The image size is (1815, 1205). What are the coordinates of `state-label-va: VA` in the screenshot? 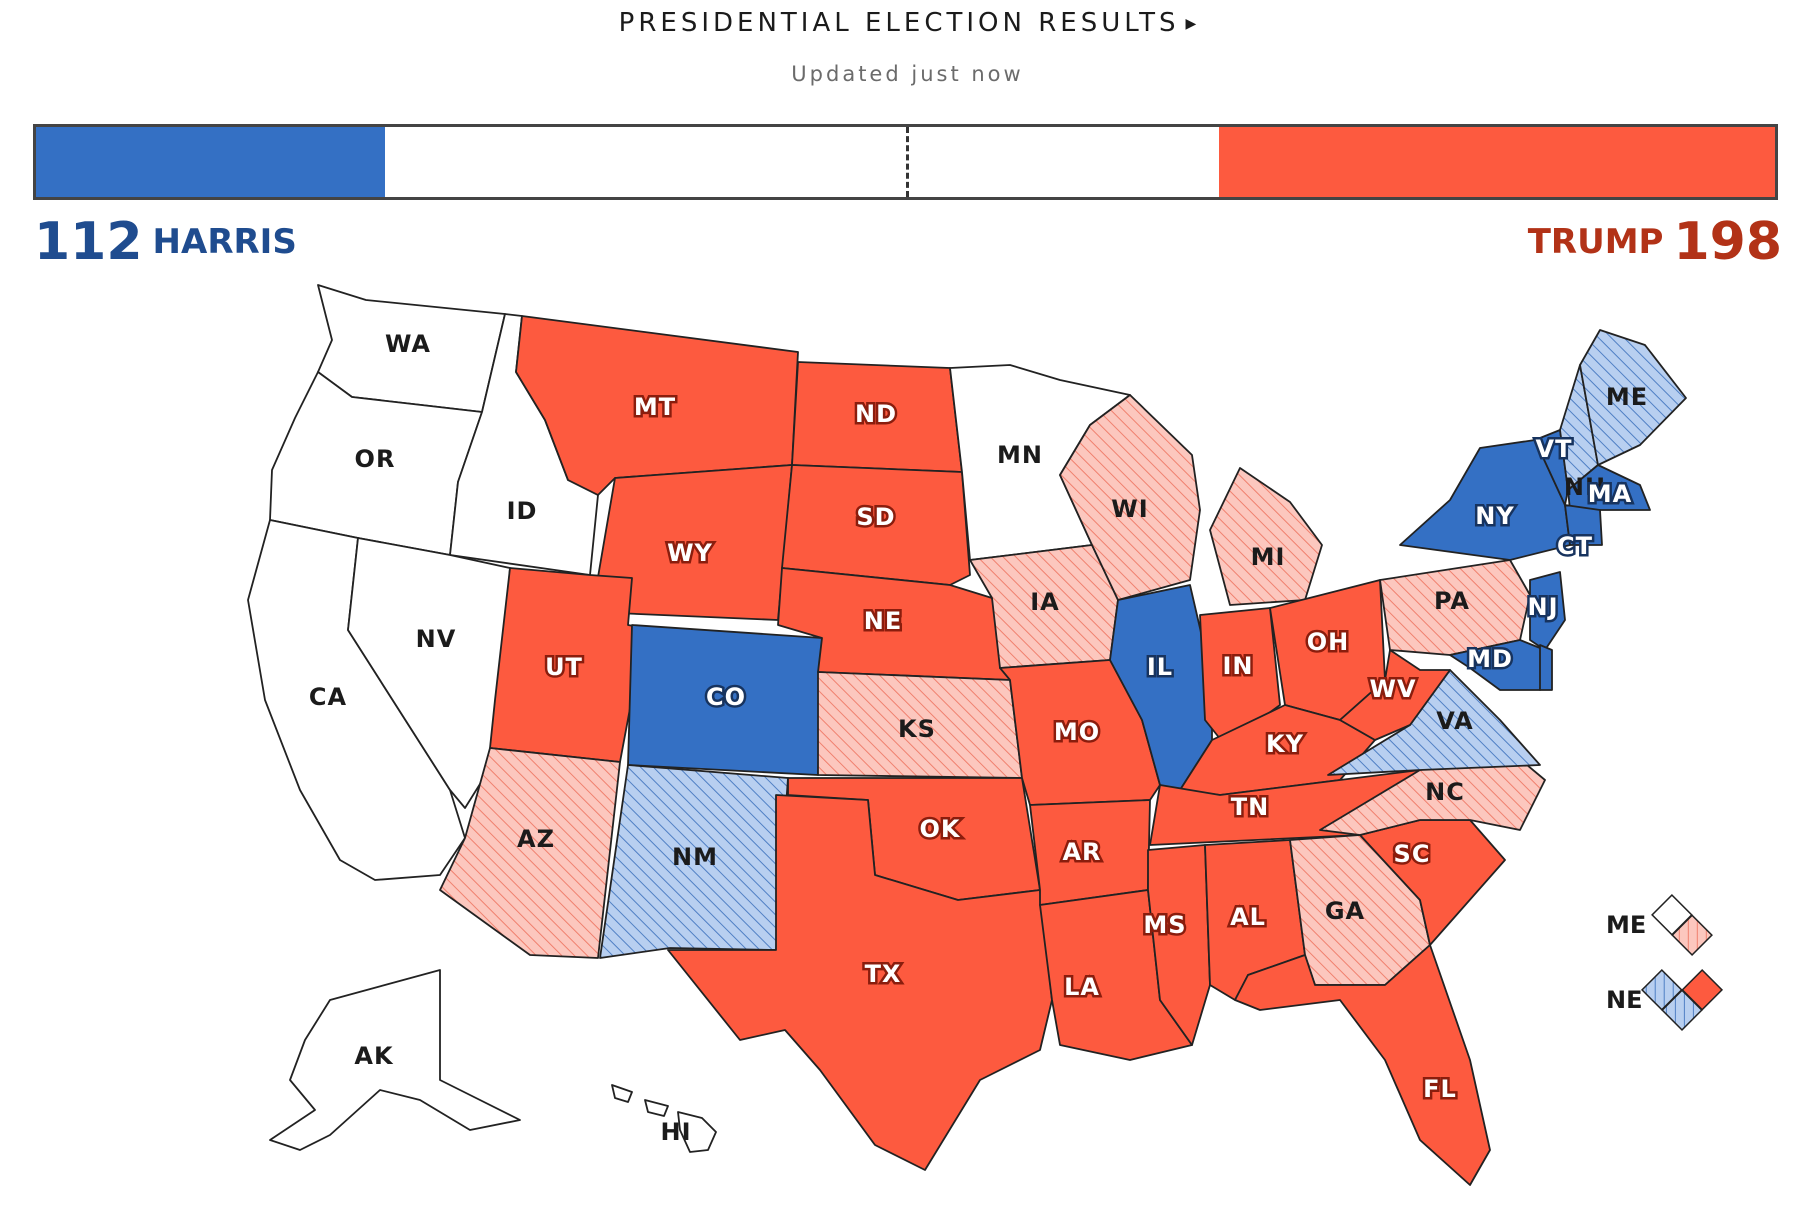 It's located at (1455, 721).